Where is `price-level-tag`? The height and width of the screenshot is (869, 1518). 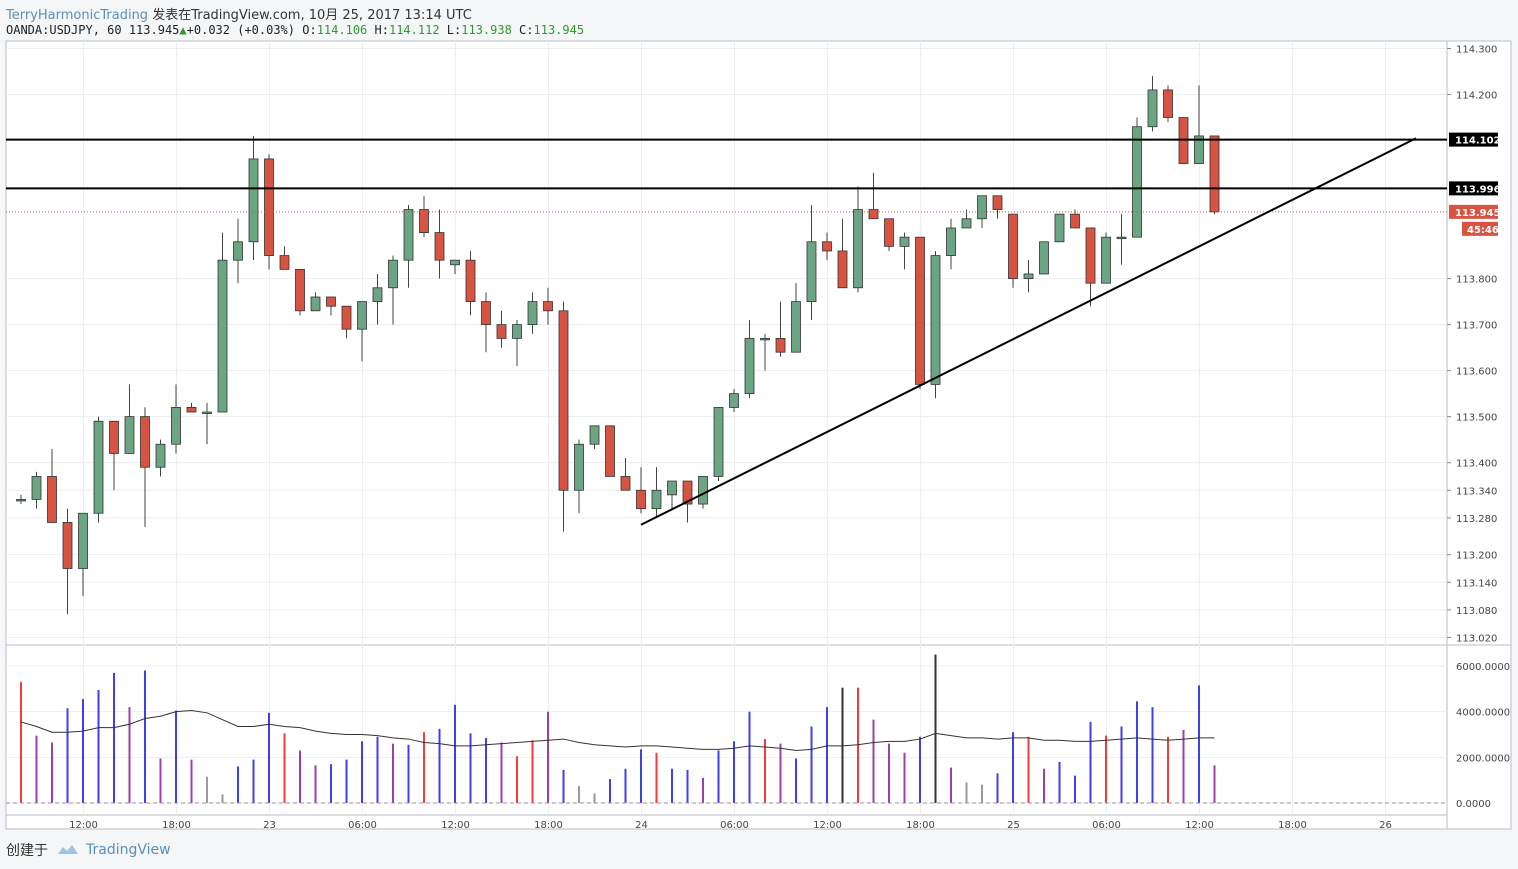
price-level-tag is located at coordinates (1473, 188).